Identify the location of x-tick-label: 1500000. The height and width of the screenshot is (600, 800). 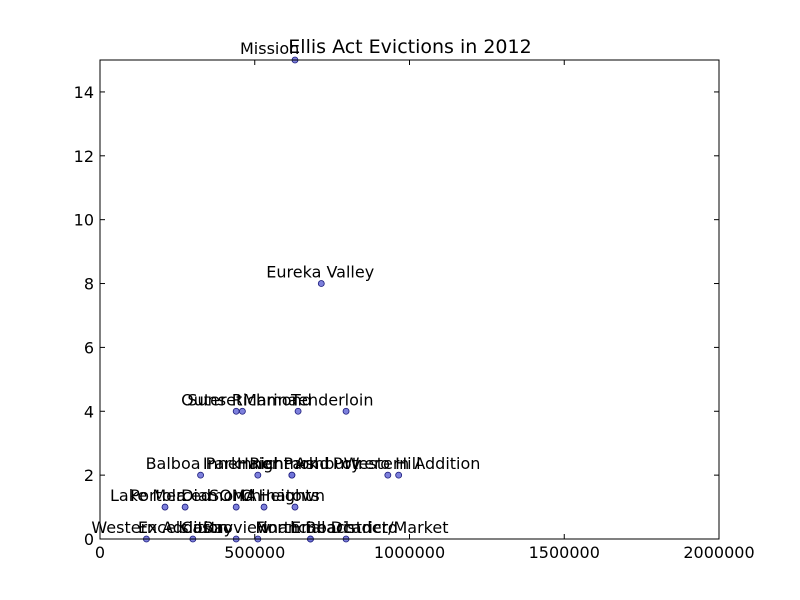
(564, 552).